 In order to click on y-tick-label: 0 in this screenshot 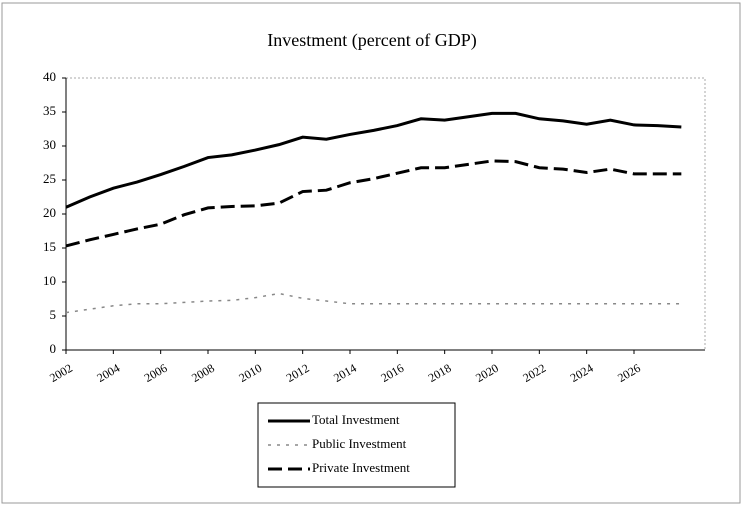, I will do `click(53, 348)`.